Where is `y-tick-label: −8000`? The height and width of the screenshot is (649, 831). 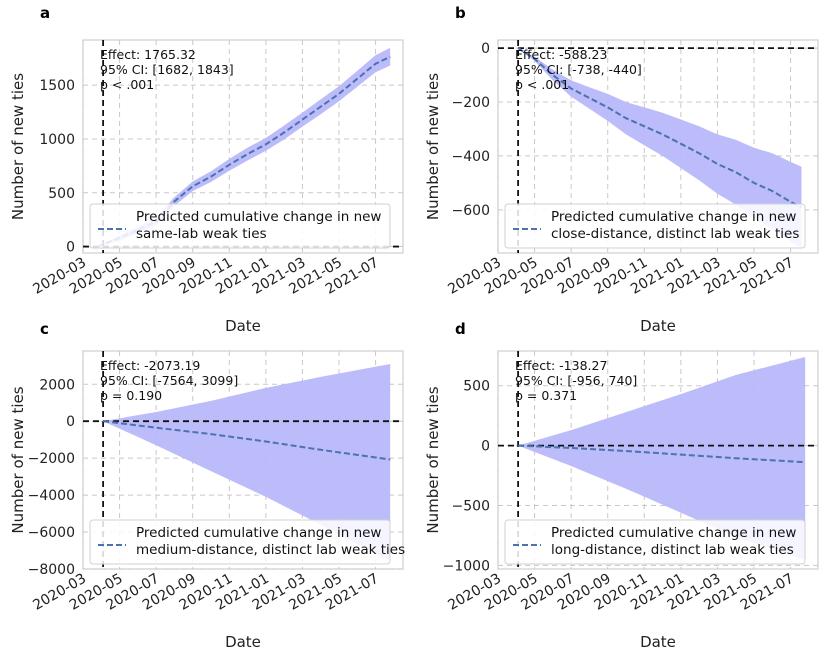 y-tick-label: −8000 is located at coordinates (51, 570).